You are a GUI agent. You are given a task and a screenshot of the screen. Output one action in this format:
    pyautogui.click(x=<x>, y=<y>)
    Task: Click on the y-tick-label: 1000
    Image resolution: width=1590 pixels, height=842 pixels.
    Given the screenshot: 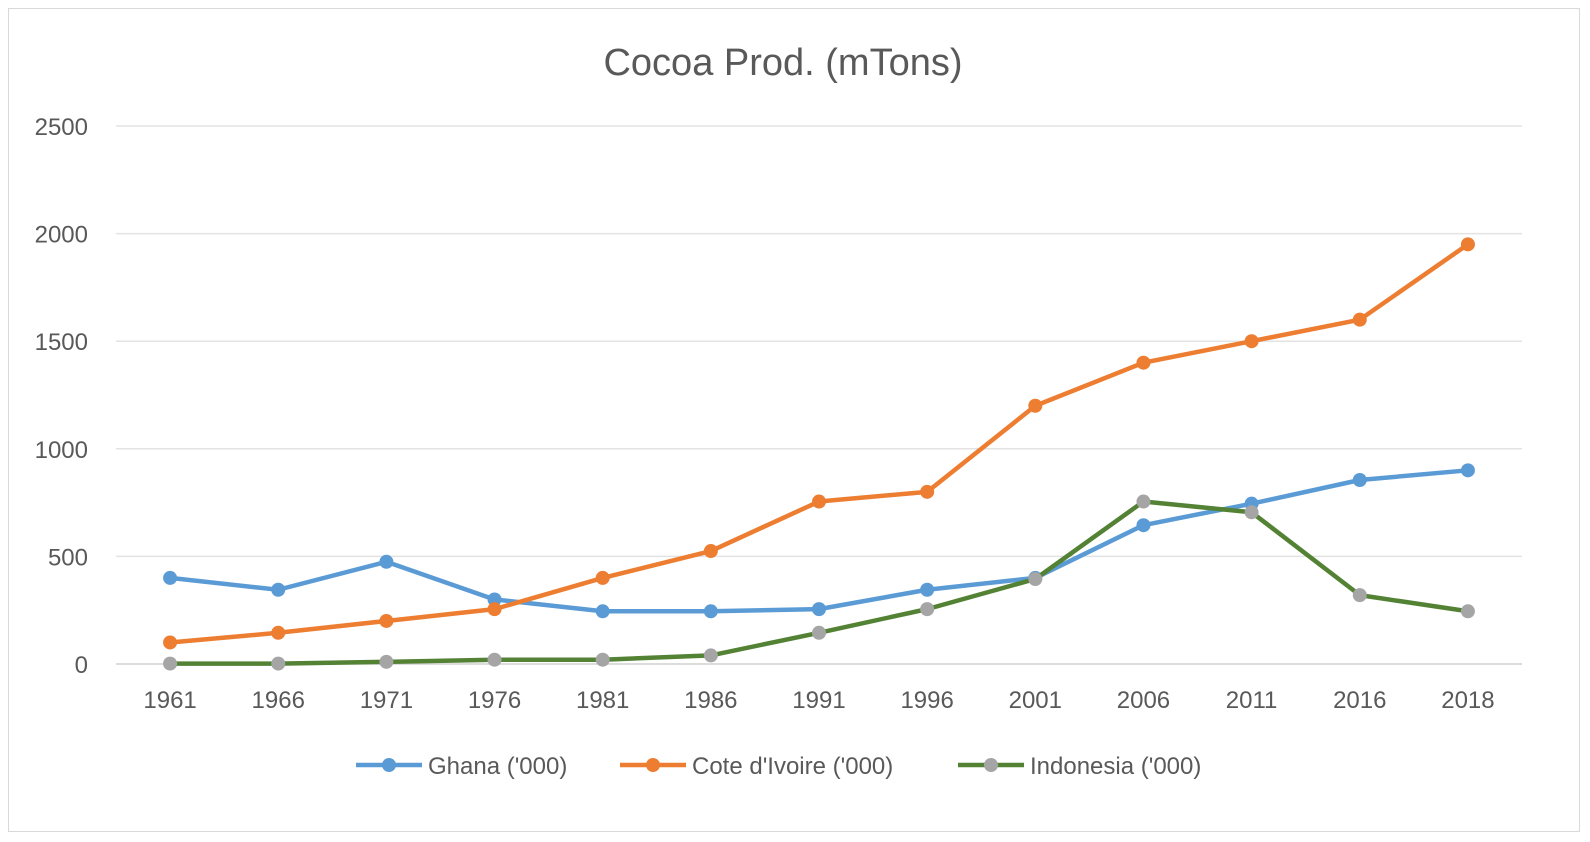 What is the action you would take?
    pyautogui.click(x=61, y=450)
    